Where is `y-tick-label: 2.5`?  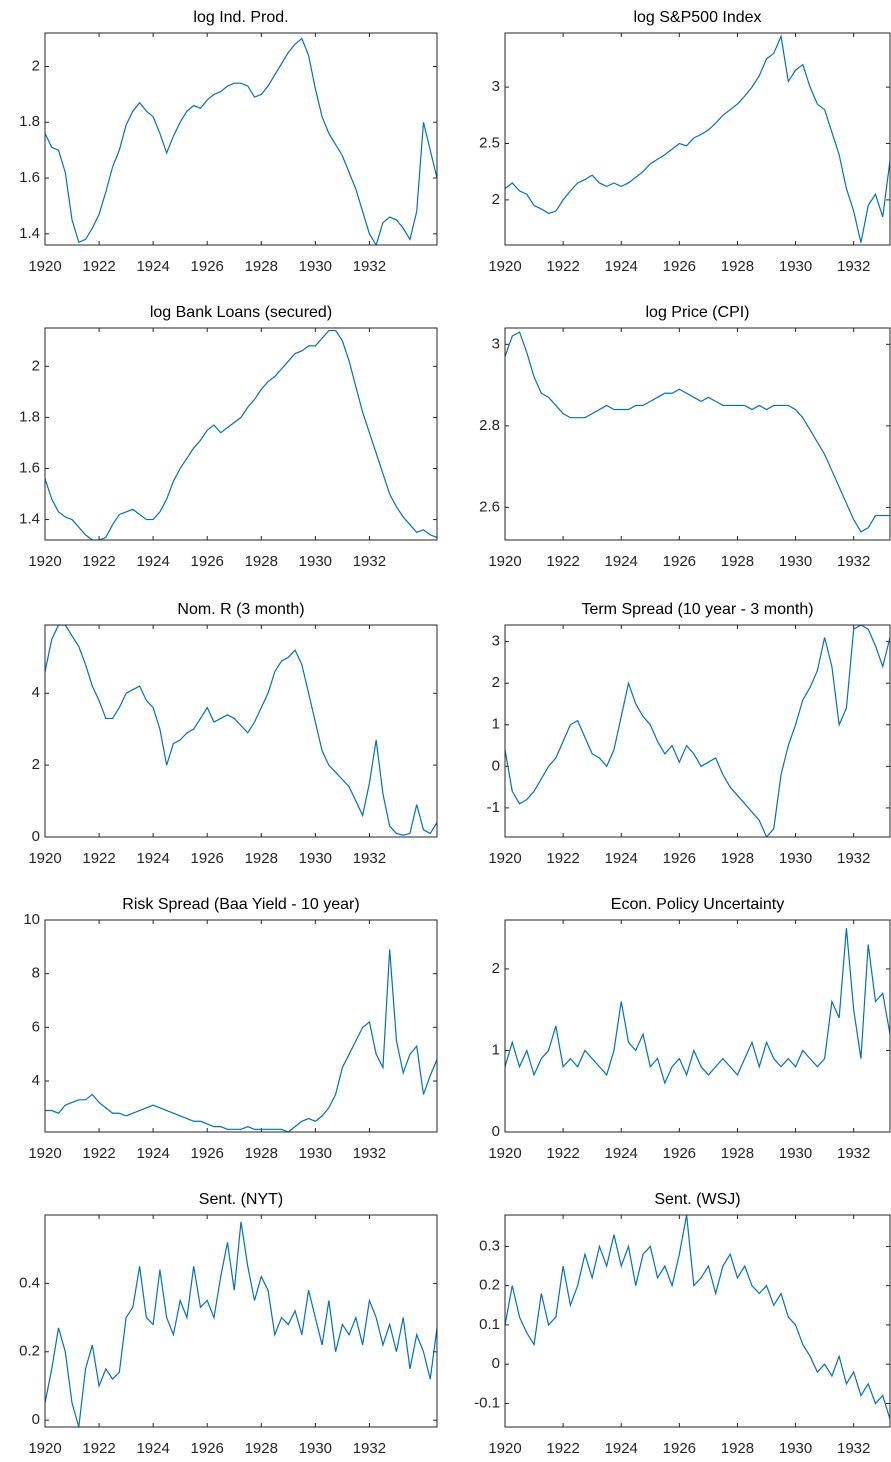
y-tick-label: 2.5 is located at coordinates (489, 142).